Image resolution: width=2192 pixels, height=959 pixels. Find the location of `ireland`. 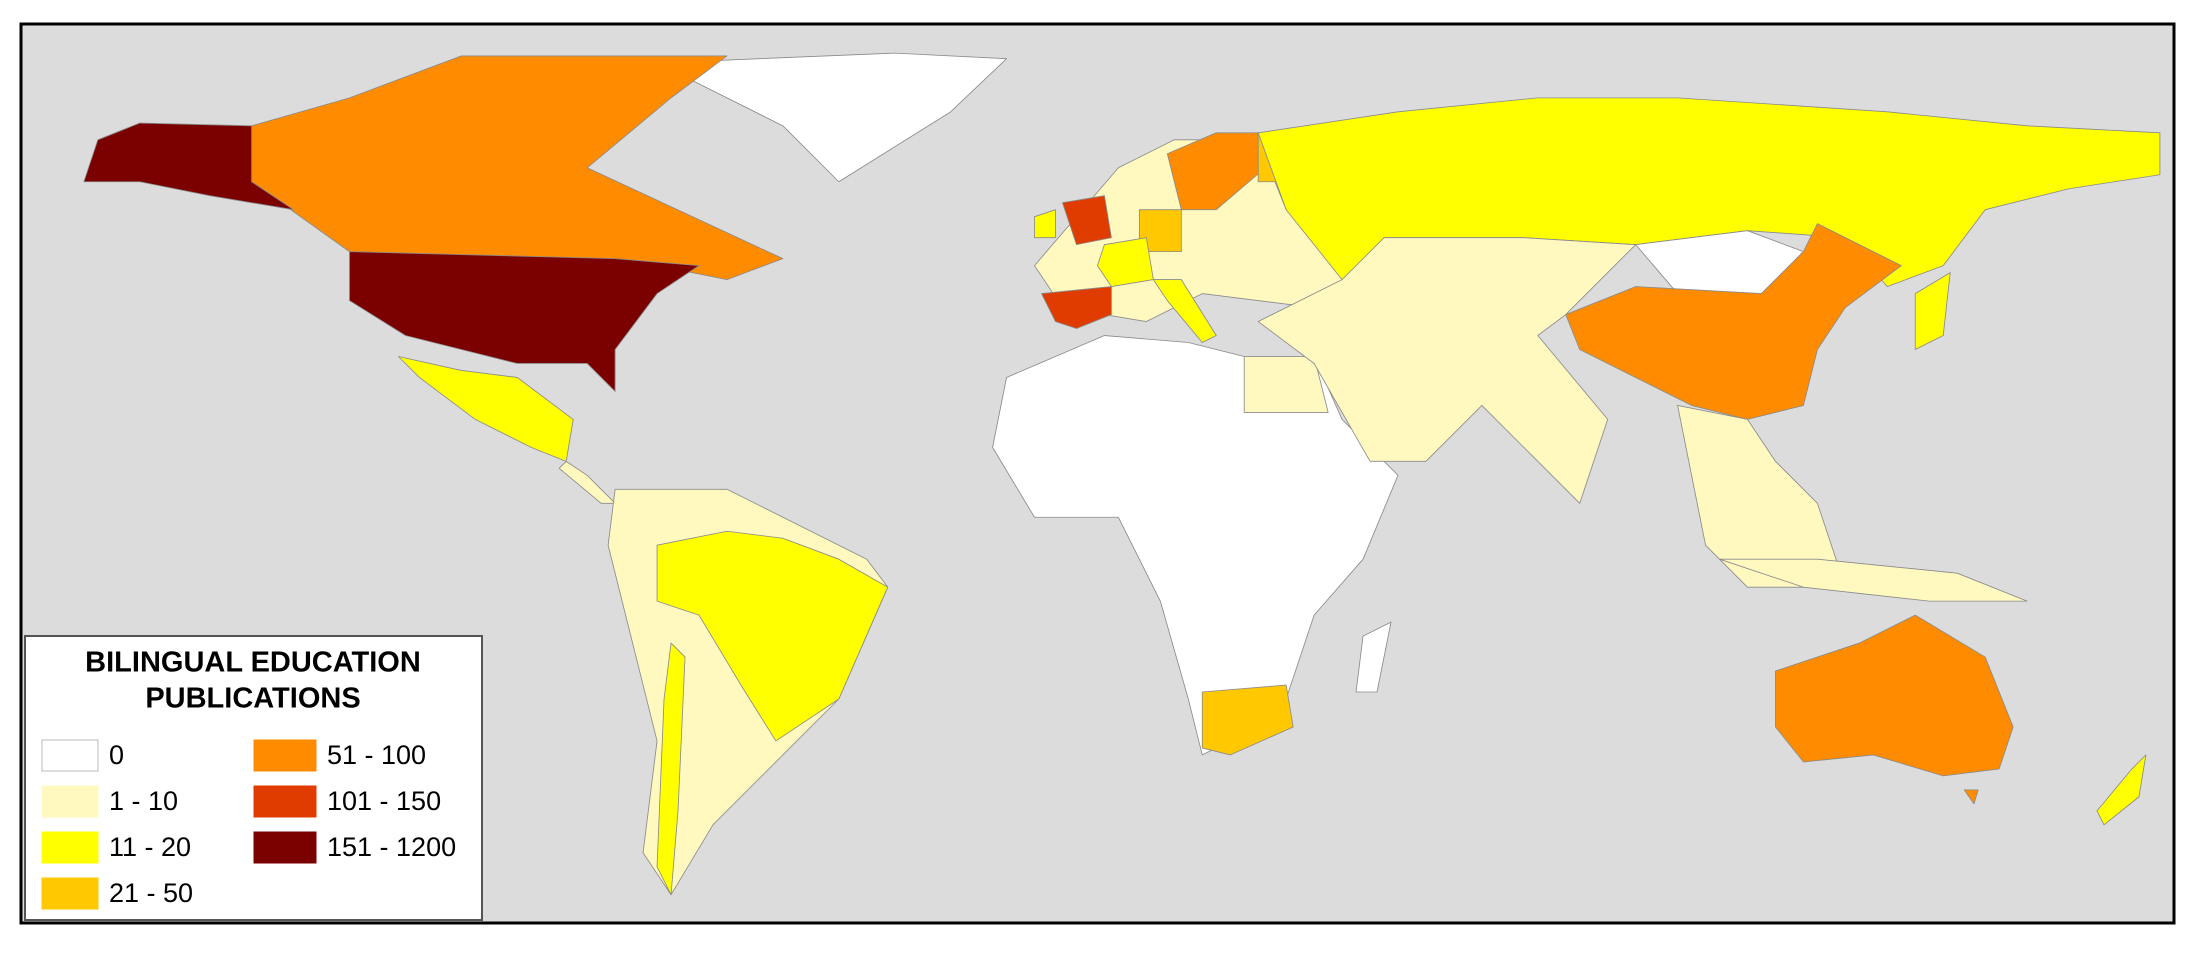

ireland is located at coordinates (1045, 224).